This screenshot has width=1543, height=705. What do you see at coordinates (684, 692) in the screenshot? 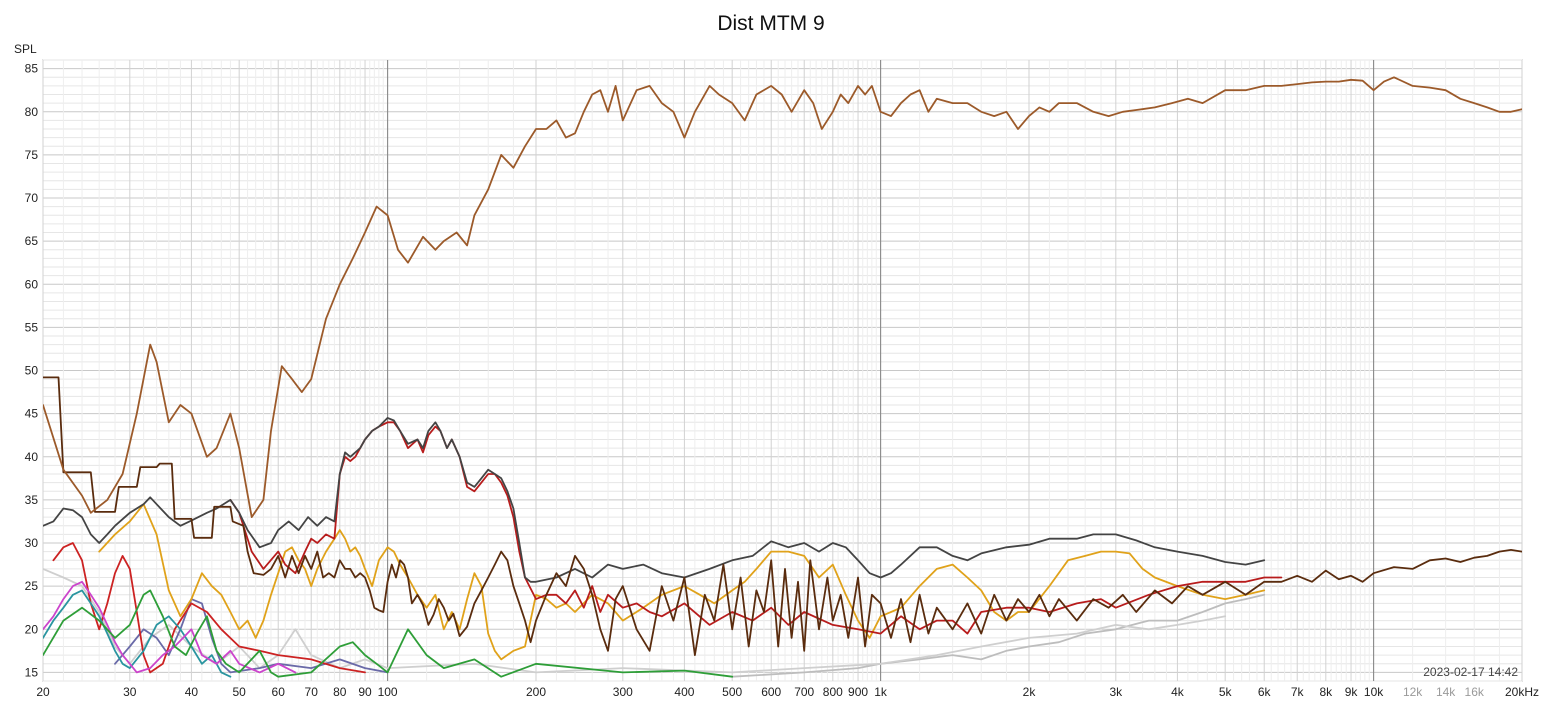
I see `x-tick-label: 400` at bounding box center [684, 692].